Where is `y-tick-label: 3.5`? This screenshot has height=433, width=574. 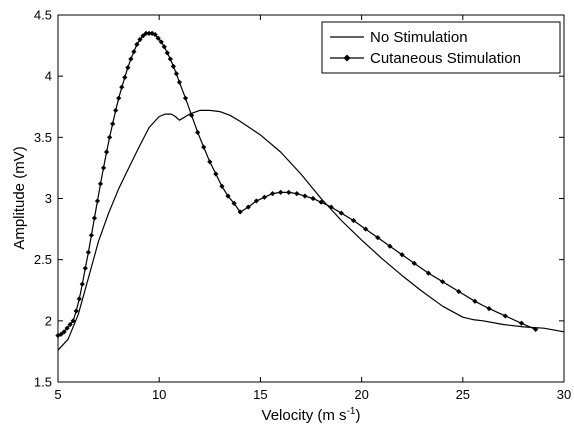
y-tick-label: 3.5 is located at coordinates (43, 137).